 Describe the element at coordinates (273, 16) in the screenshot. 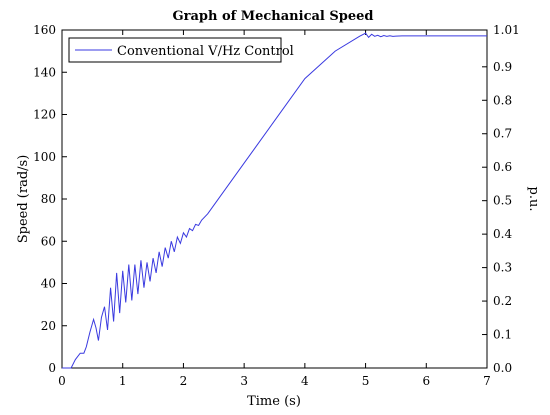

I see `chart-title: Graph of Mechanical Speed` at that location.